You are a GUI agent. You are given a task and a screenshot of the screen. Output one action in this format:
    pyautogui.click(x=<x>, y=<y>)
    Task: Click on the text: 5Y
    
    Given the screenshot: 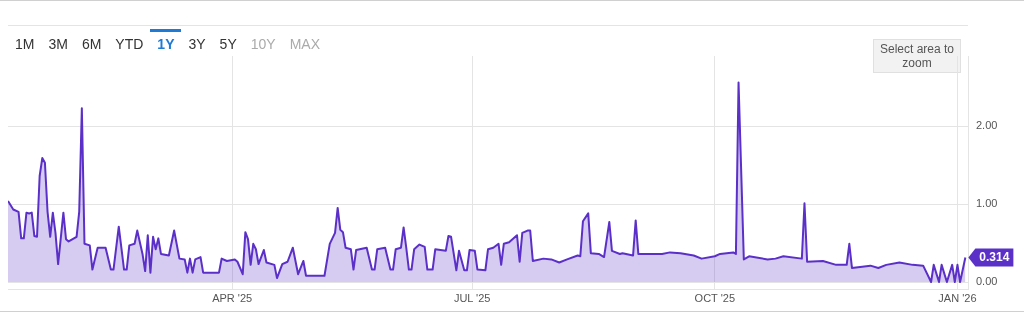 What is the action you would take?
    pyautogui.click(x=228, y=44)
    